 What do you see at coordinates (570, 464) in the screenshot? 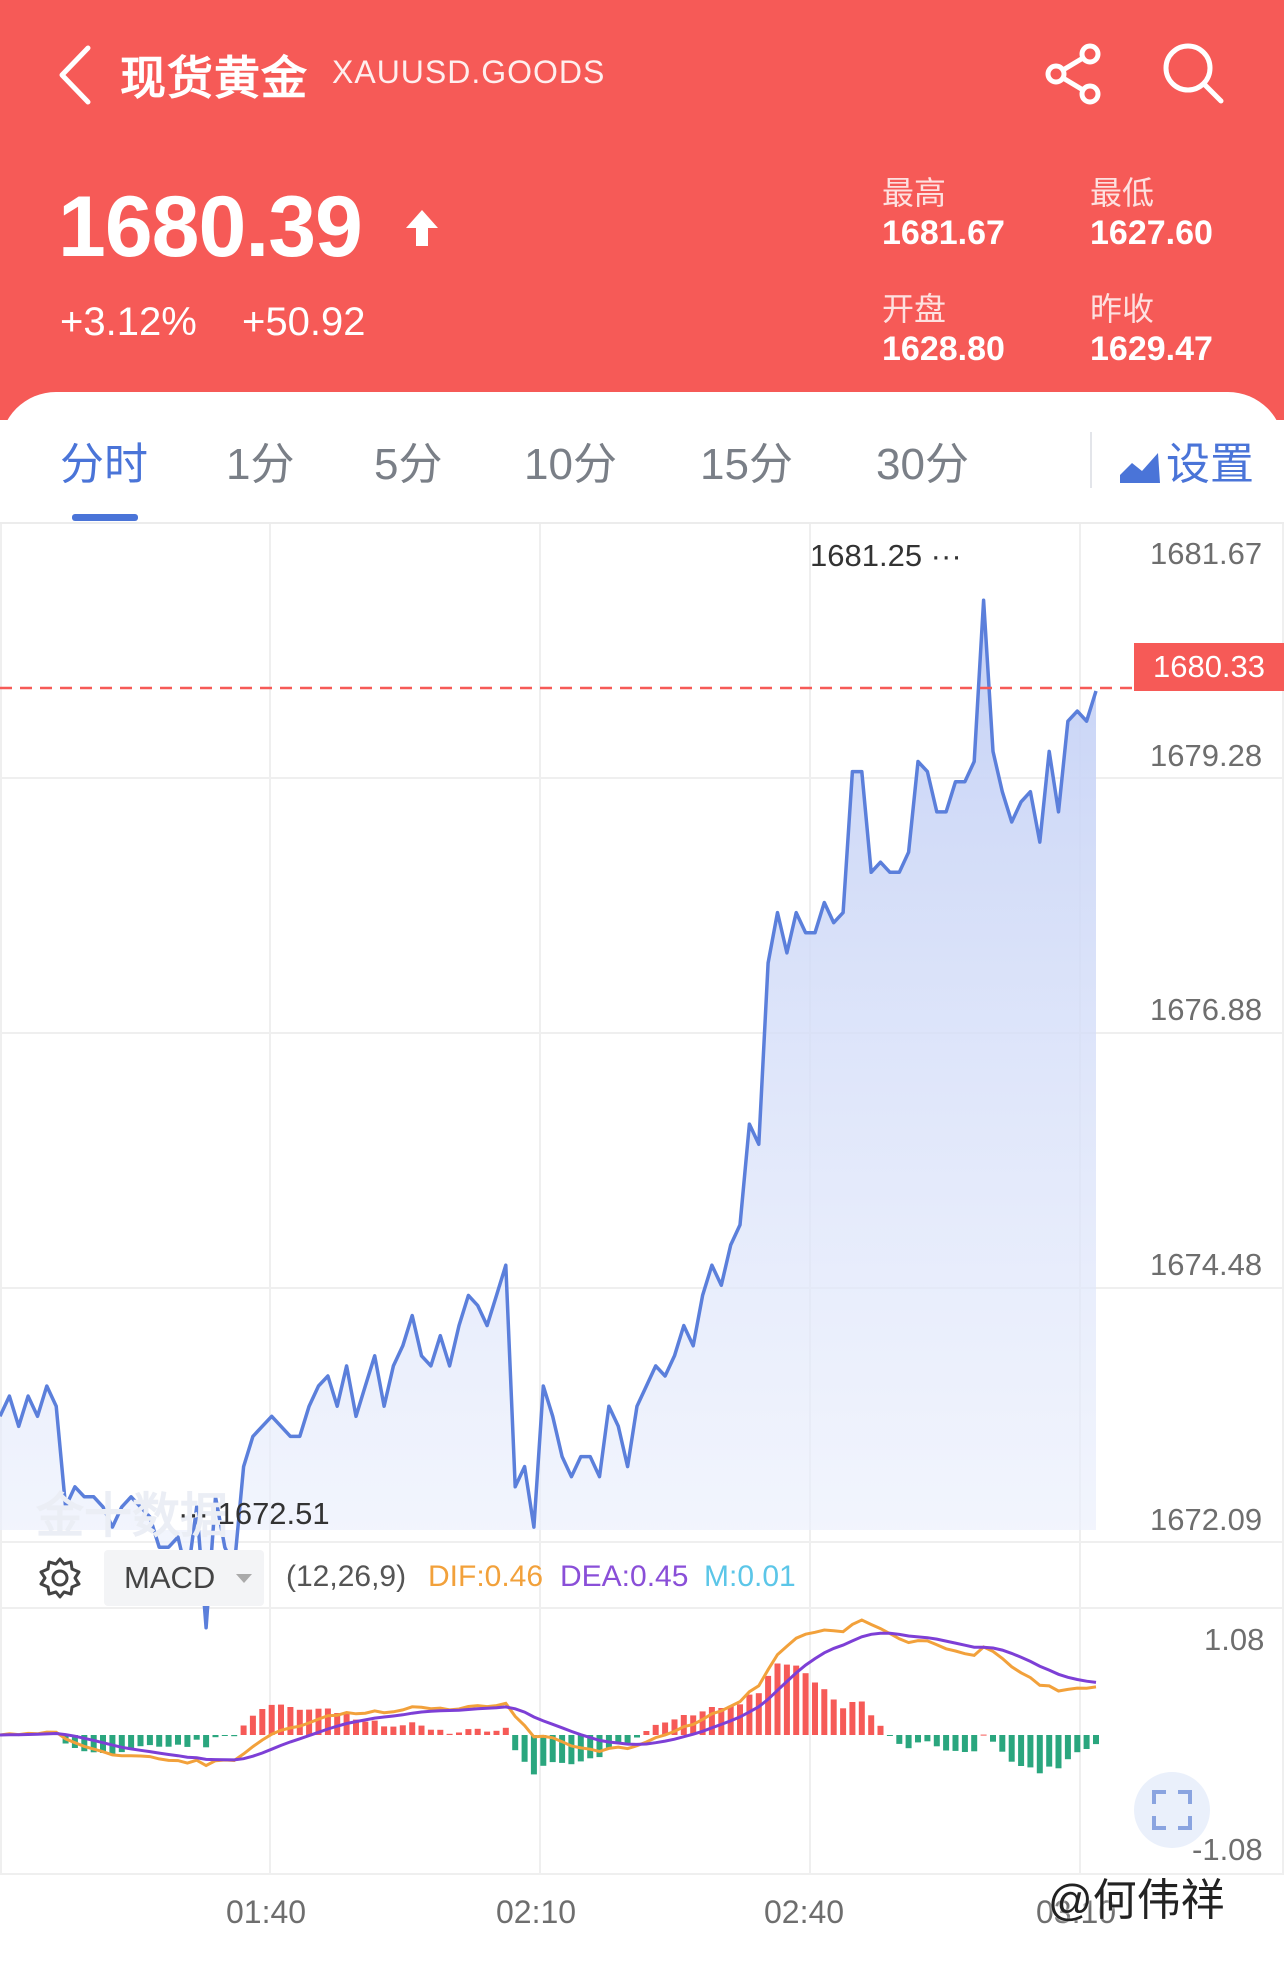
I see `tab-10min: 10分` at bounding box center [570, 464].